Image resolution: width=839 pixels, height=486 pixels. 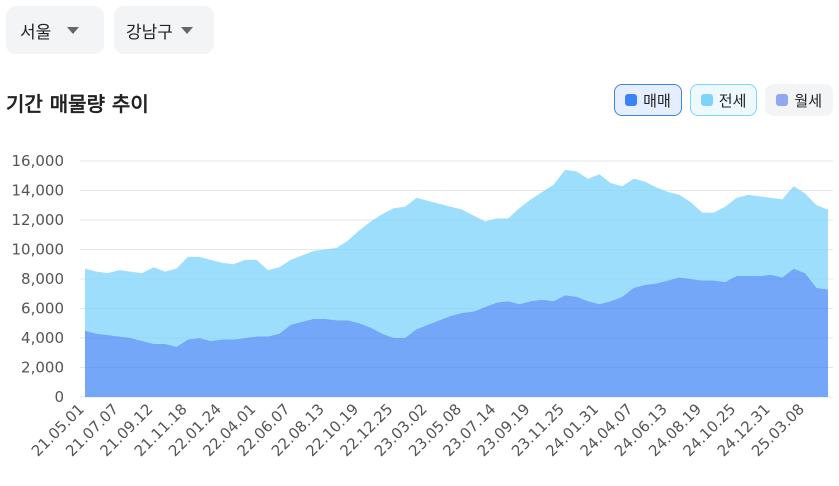 I want to click on chart-title: 기간 매물량 추이, so click(x=77, y=104).